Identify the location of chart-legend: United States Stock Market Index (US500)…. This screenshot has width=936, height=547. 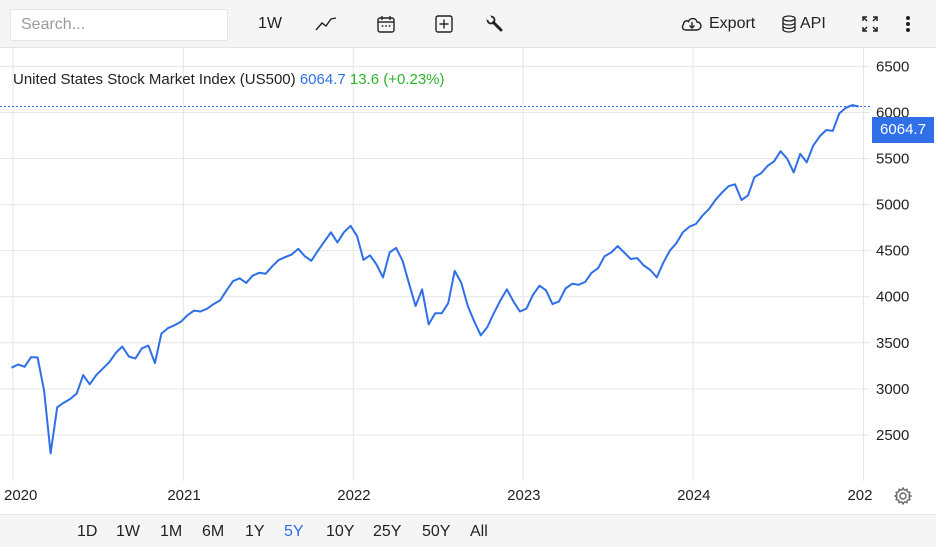
(229, 79).